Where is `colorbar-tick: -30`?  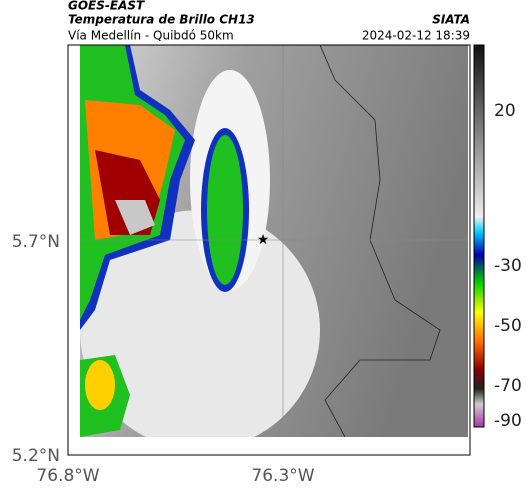 colorbar-tick: -30 is located at coordinates (508, 266).